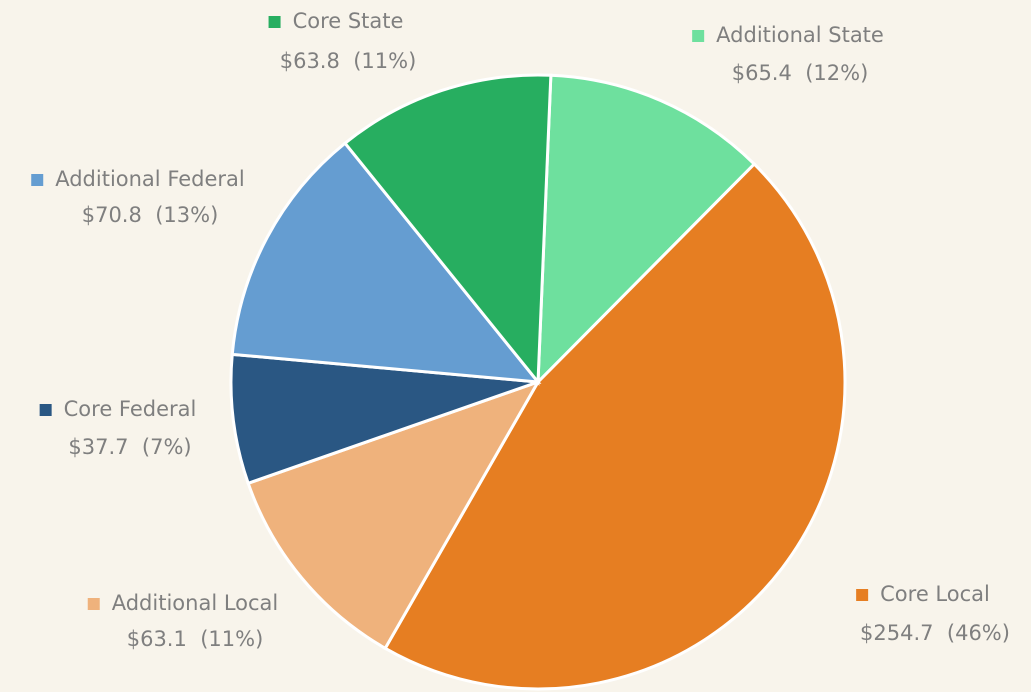 The width and height of the screenshot is (1031, 692). Describe the element at coordinates (98, 447) in the screenshot. I see `value-label: $37.7` at that location.